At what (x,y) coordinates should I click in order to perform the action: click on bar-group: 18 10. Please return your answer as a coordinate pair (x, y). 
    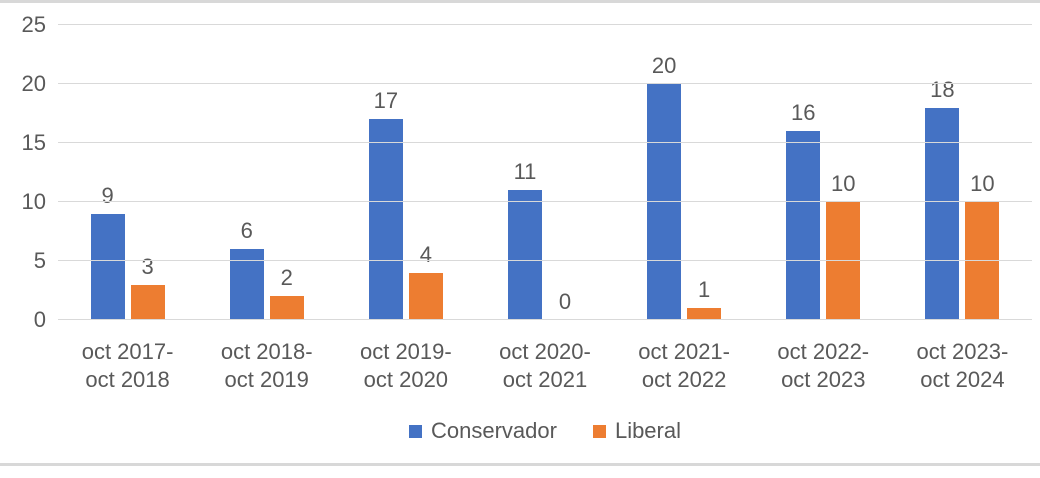
    Looking at the image, I should click on (962, 172).